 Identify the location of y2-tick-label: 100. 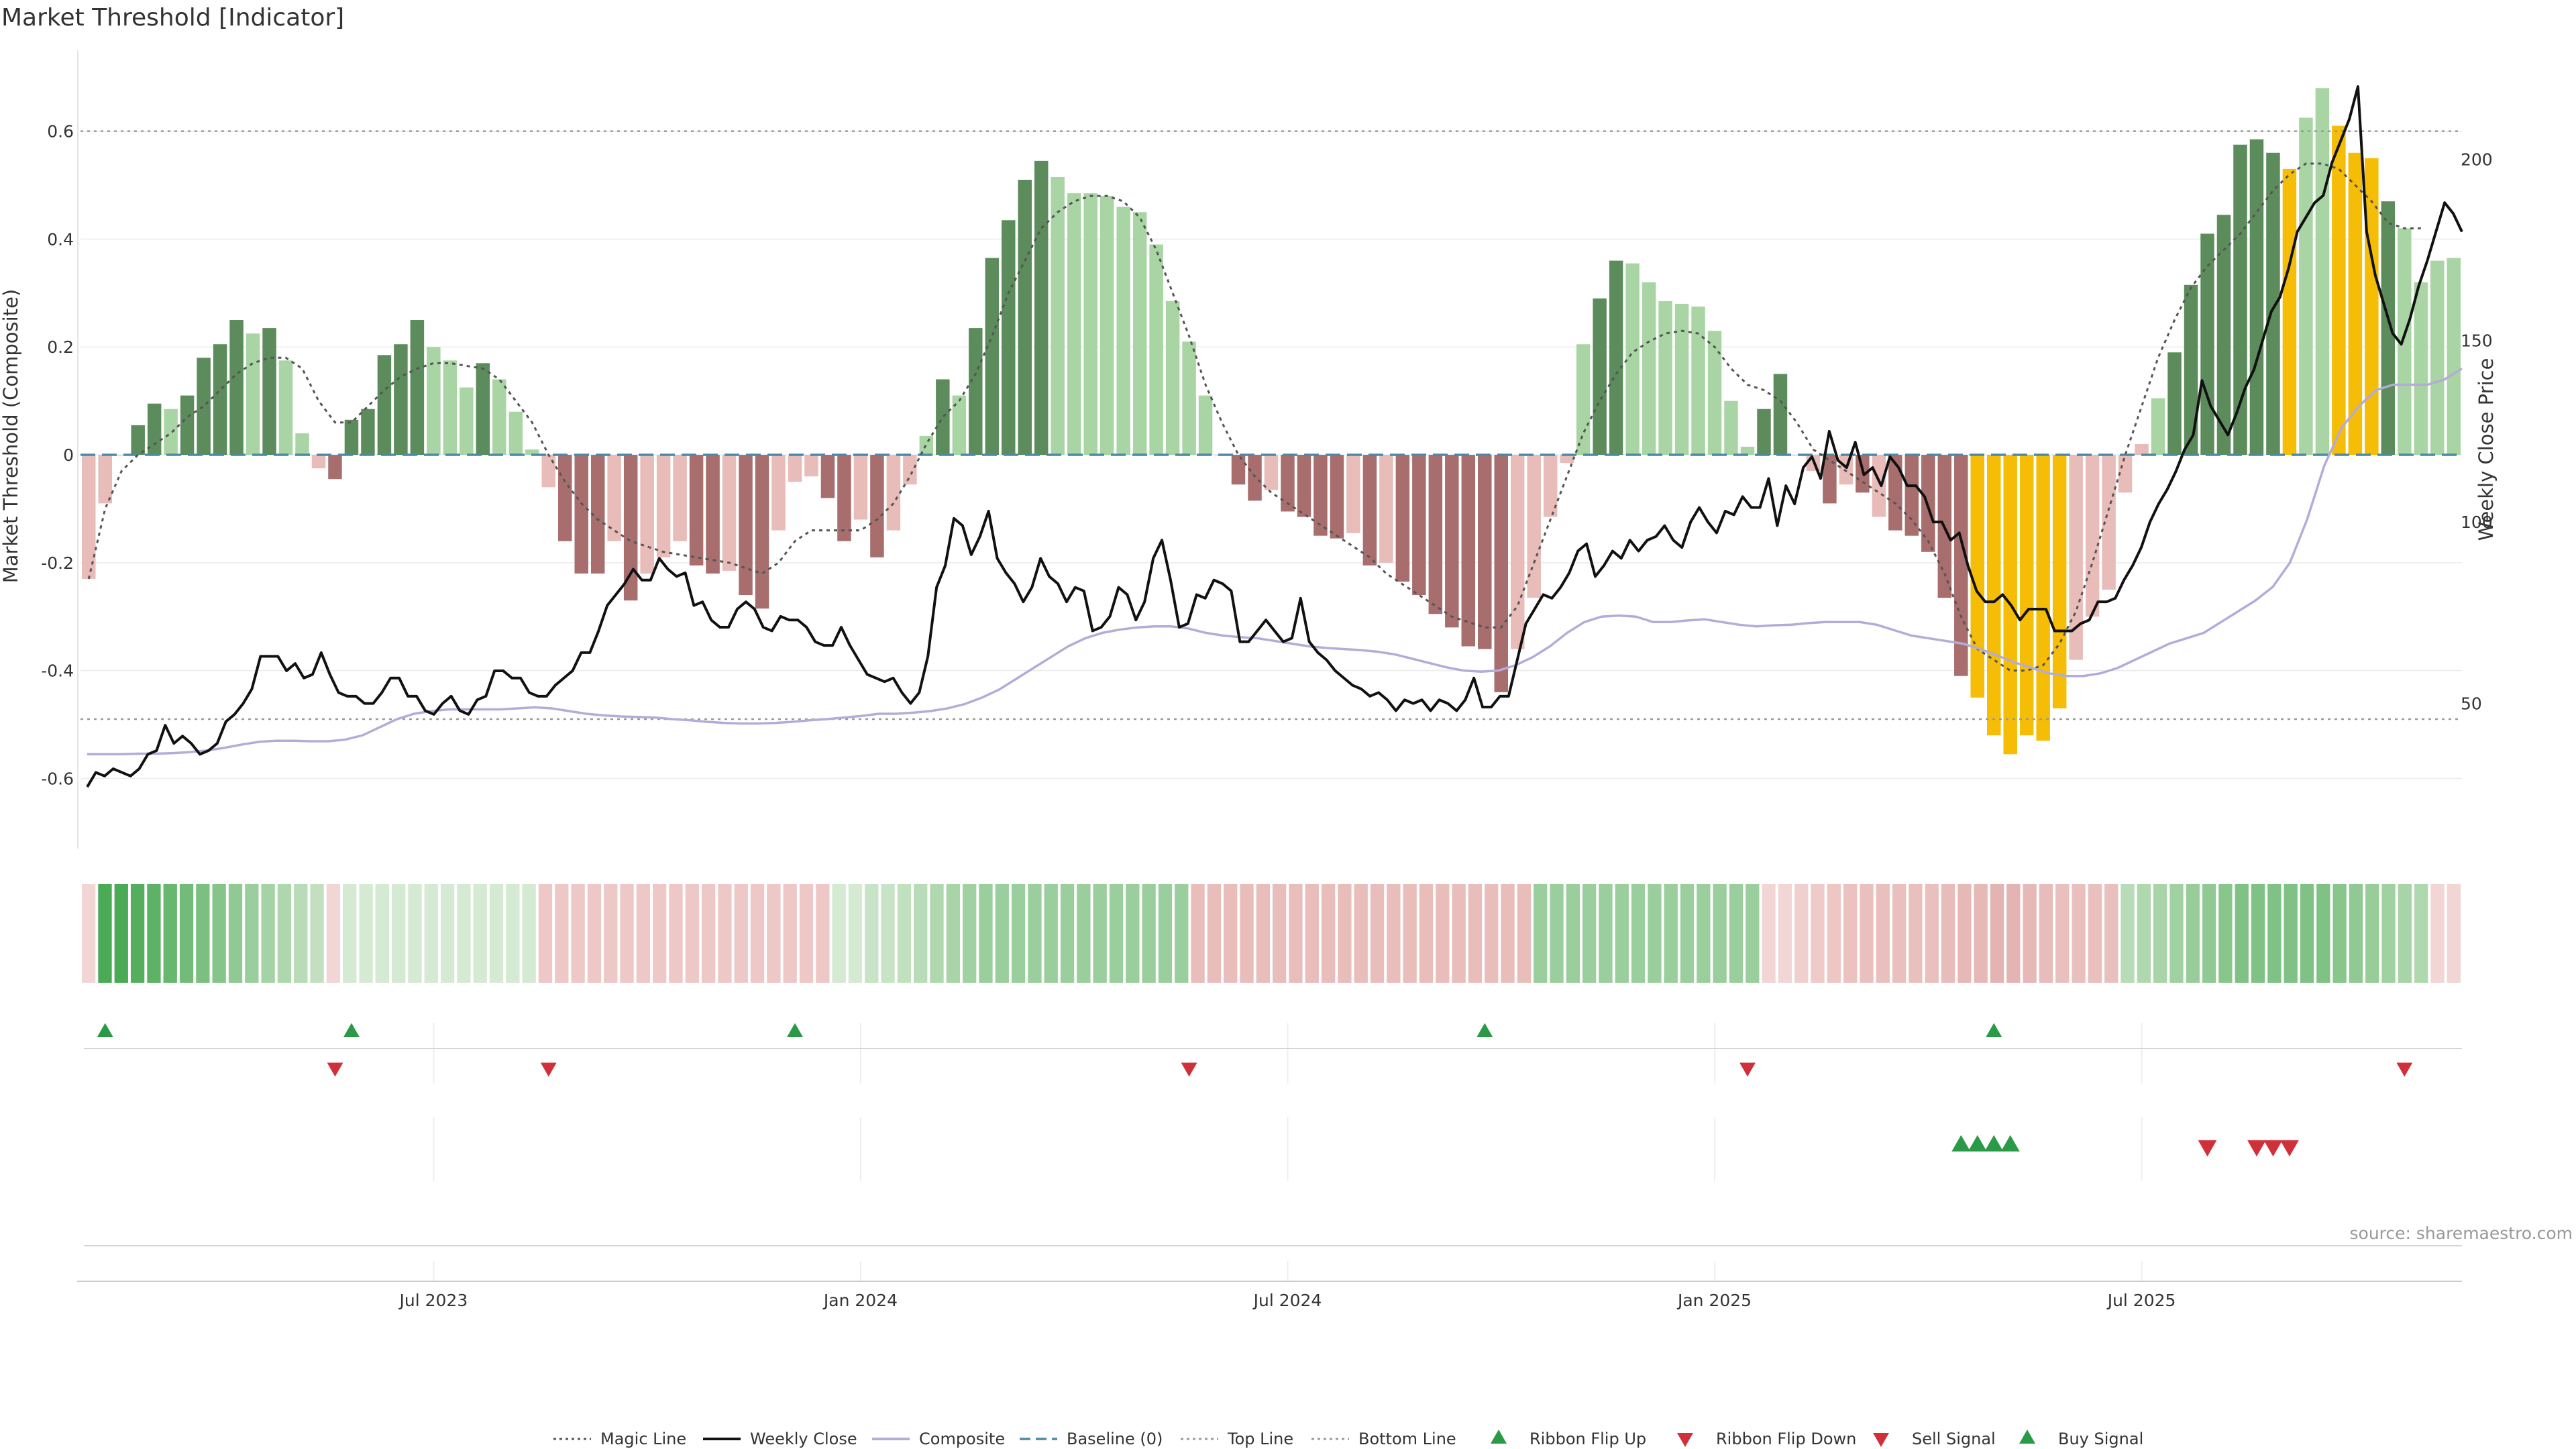
(2477, 522).